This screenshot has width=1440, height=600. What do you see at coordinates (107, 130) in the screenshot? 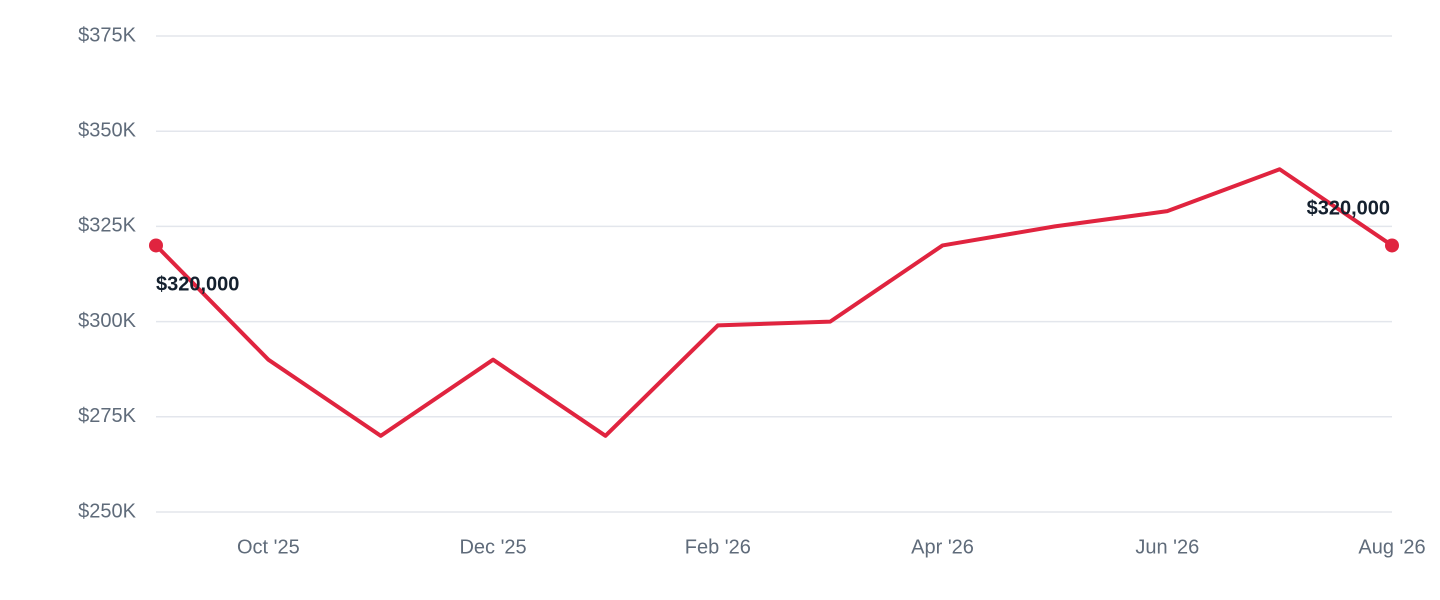
I see `y-tick-label: $350K` at bounding box center [107, 130].